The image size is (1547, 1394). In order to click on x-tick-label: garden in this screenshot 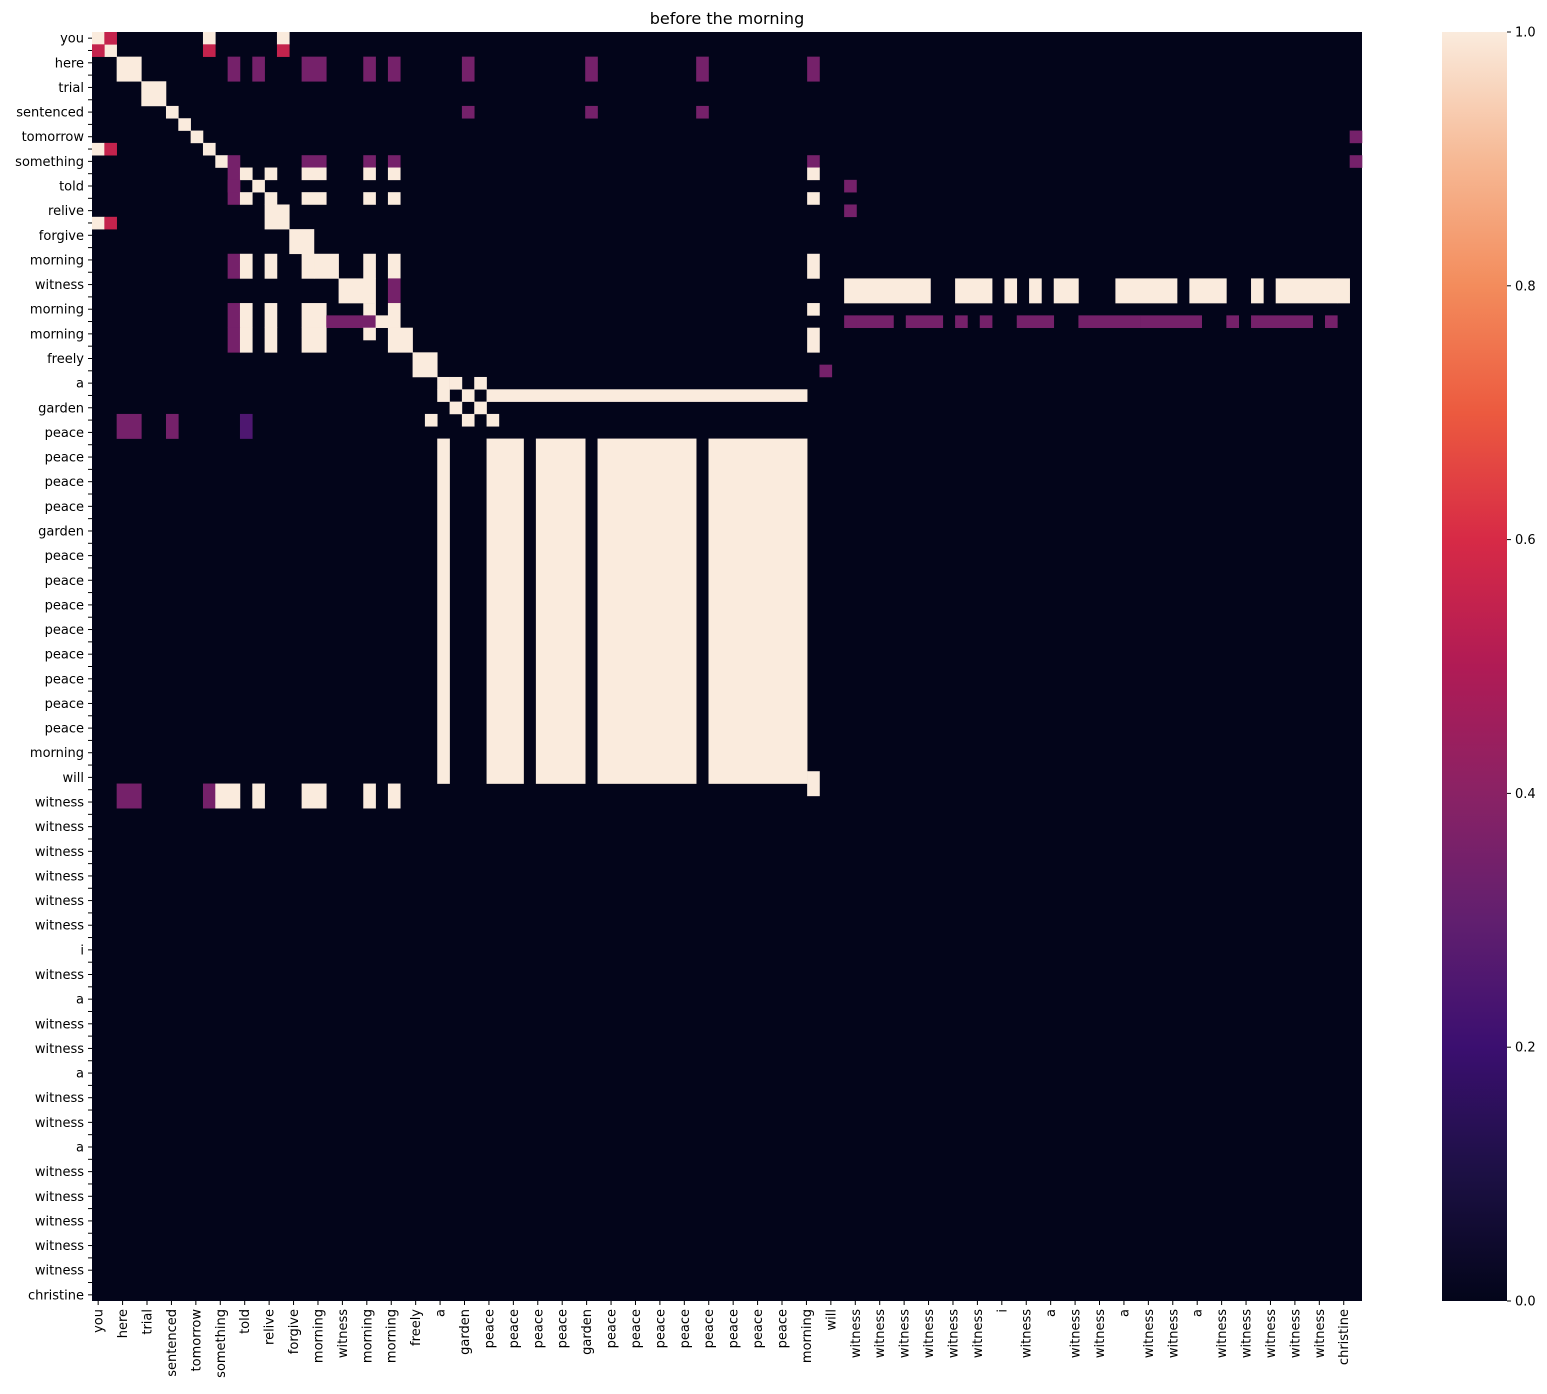, I will do `click(587, 1332)`.